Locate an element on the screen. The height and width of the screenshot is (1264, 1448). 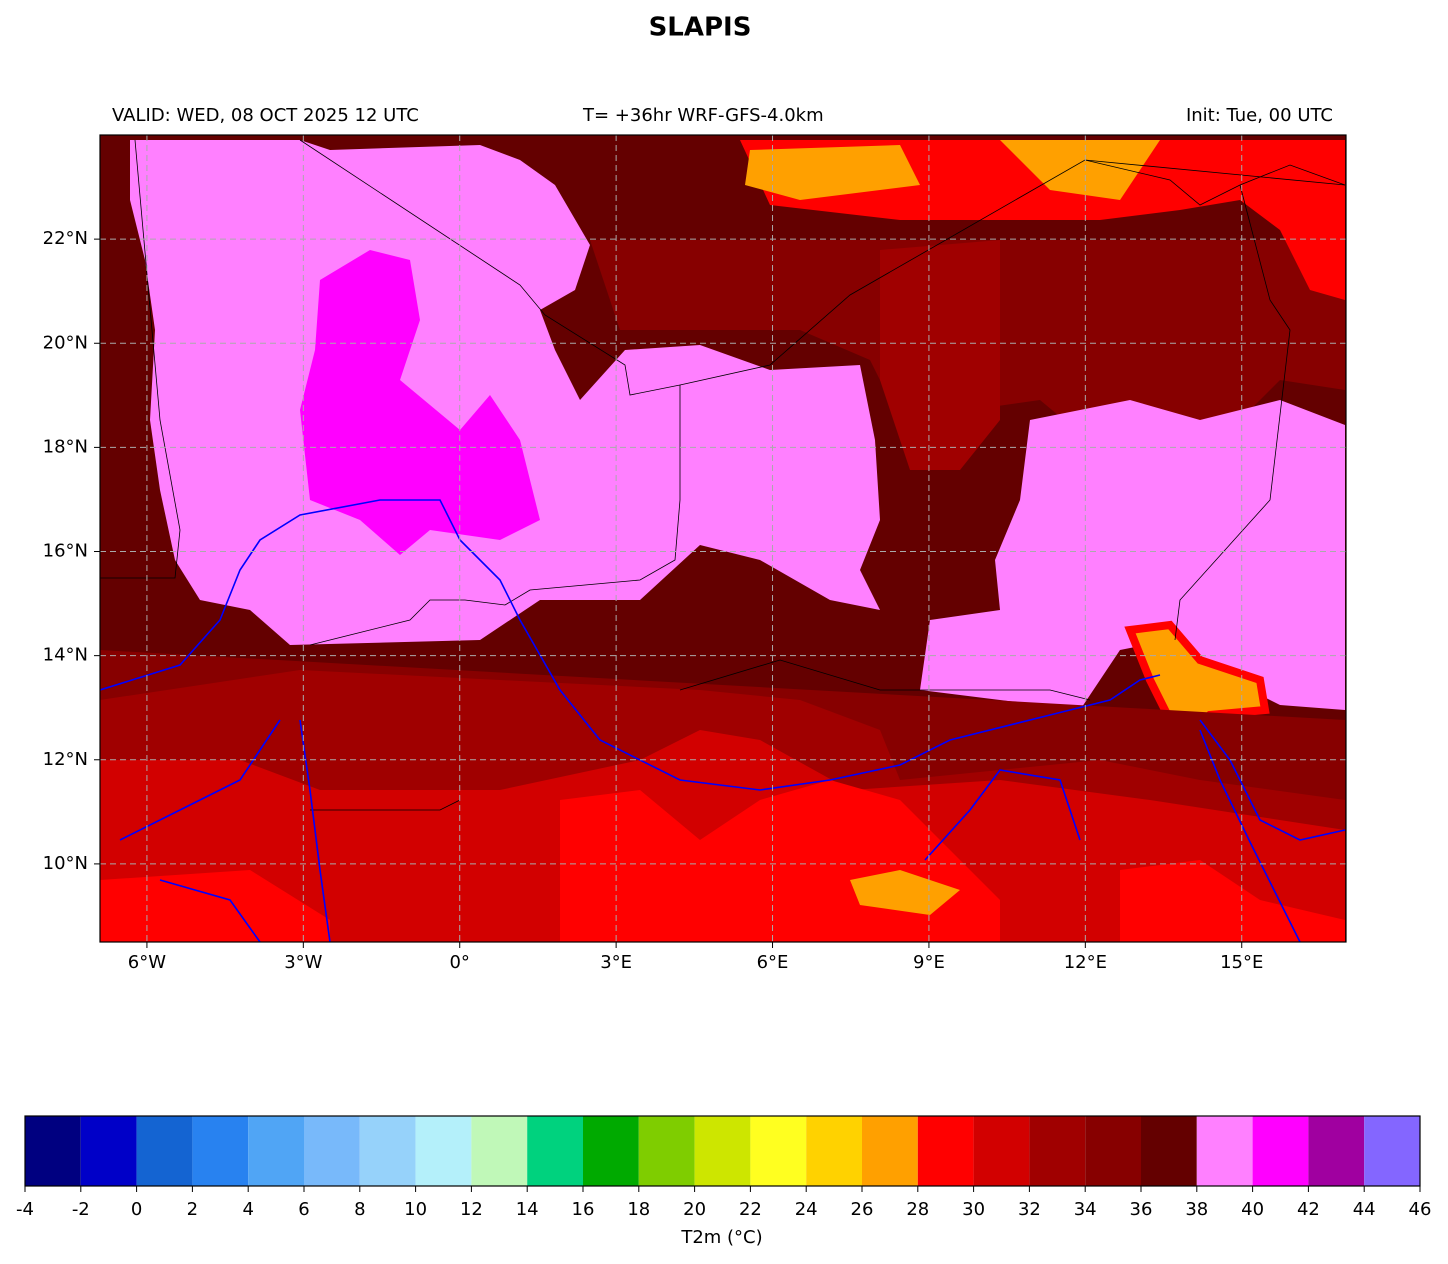
x-tick-label: 0° is located at coordinates (459, 962).